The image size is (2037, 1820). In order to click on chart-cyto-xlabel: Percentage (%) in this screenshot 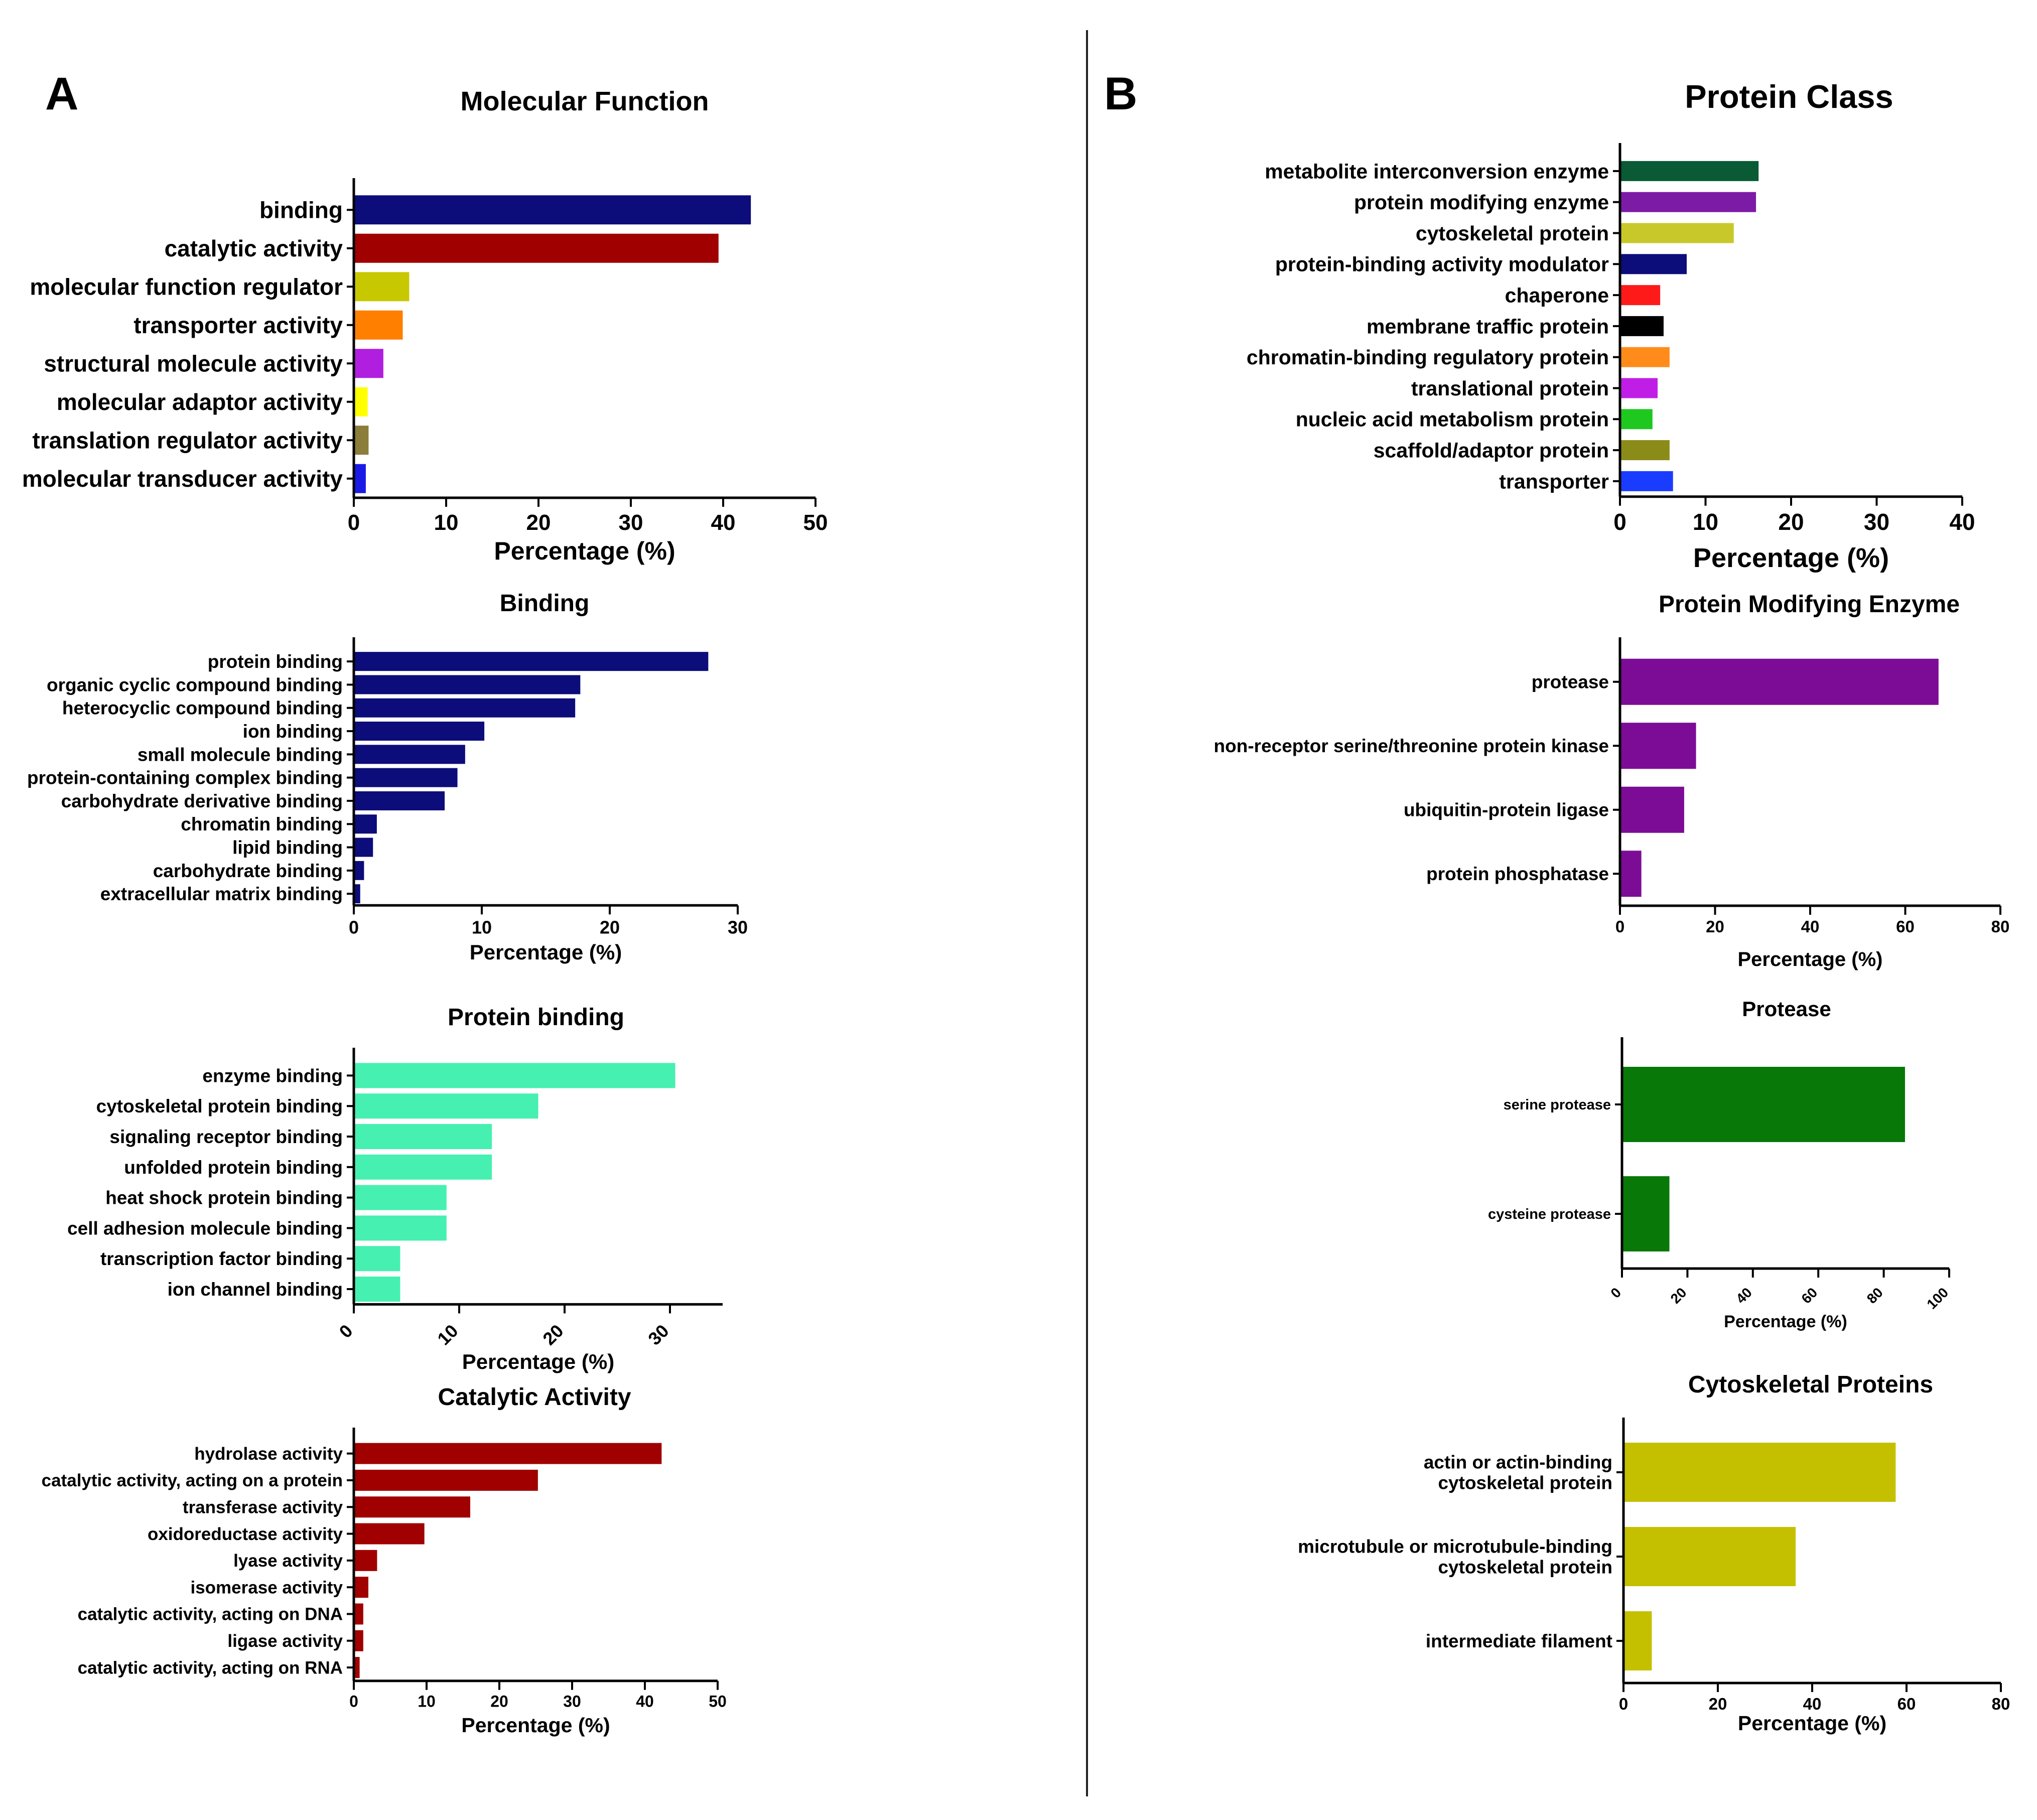, I will do `click(1812, 1723)`.